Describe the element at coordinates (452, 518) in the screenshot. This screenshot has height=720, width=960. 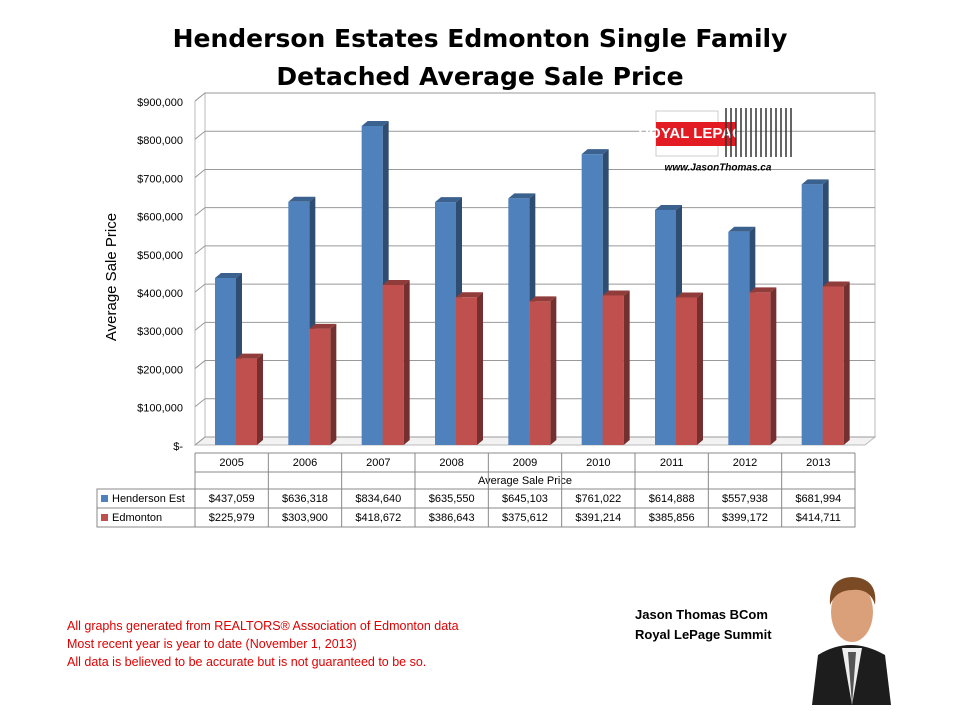
I see `table-value: $386,643` at that location.